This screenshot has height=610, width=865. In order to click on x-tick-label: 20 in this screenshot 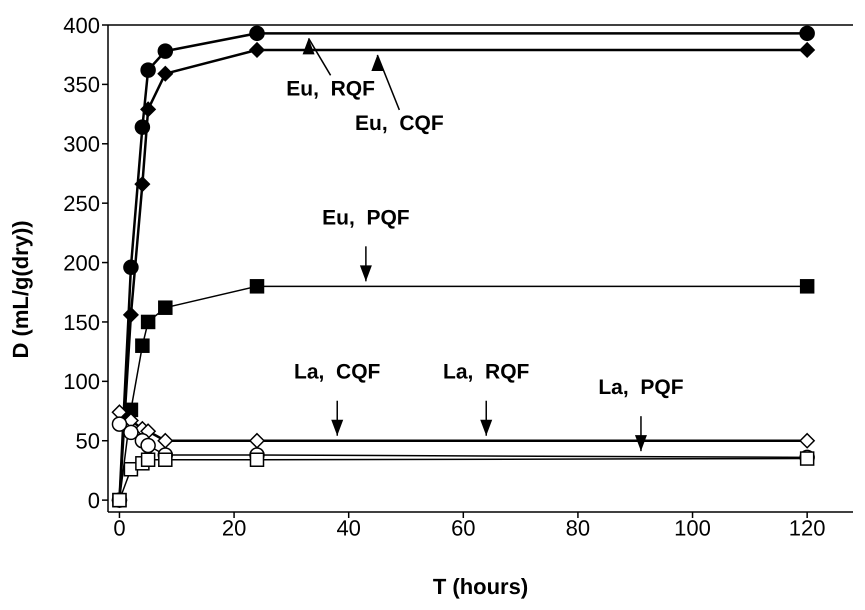, I will do `click(234, 528)`.